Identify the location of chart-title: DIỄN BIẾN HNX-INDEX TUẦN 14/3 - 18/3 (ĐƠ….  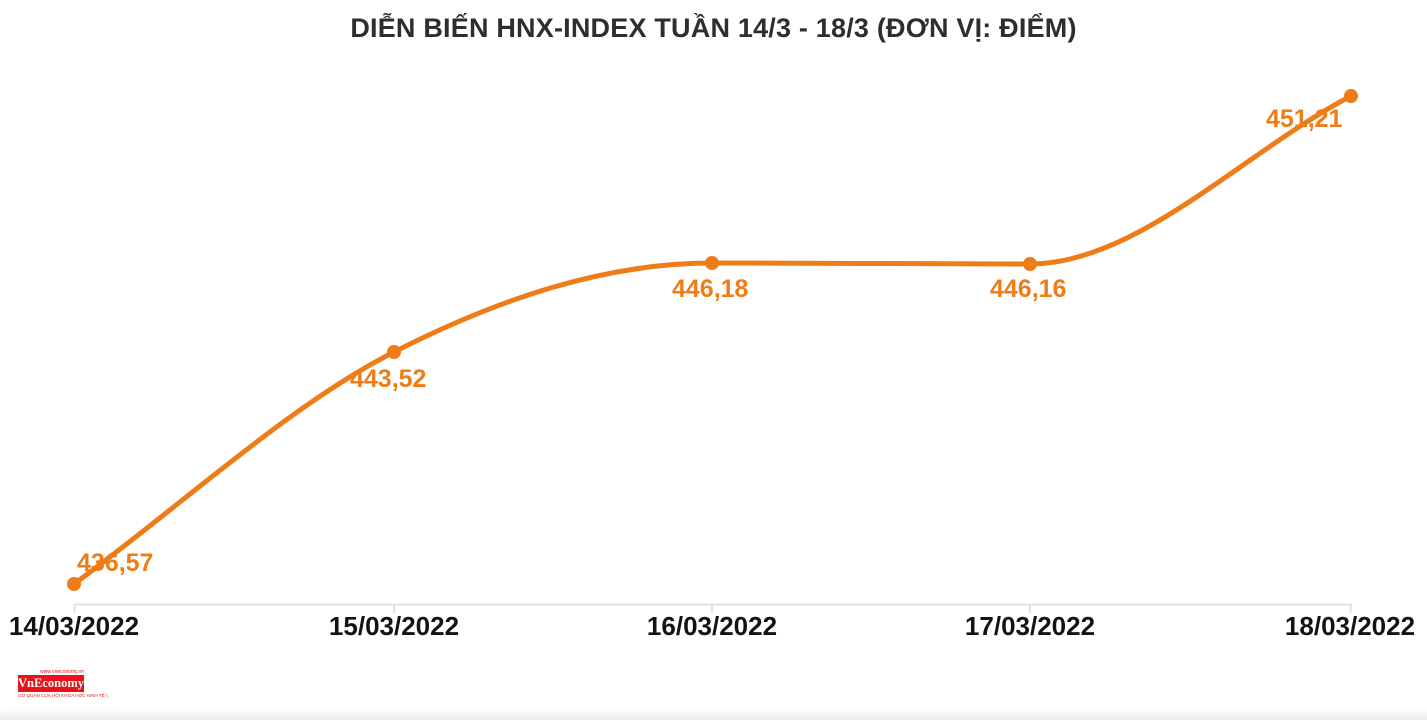
(713, 28).